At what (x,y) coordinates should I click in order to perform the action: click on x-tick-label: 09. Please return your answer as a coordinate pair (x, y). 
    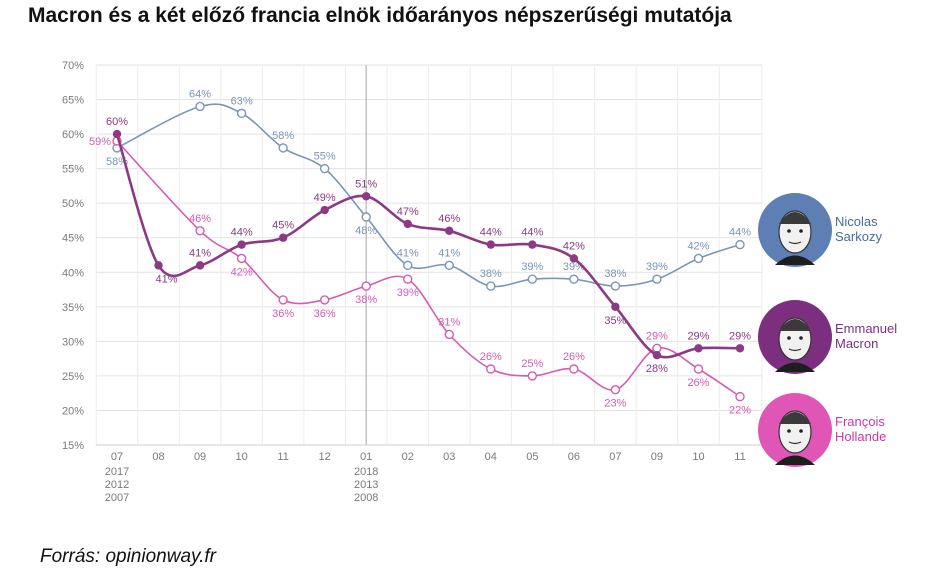
    Looking at the image, I should click on (657, 457).